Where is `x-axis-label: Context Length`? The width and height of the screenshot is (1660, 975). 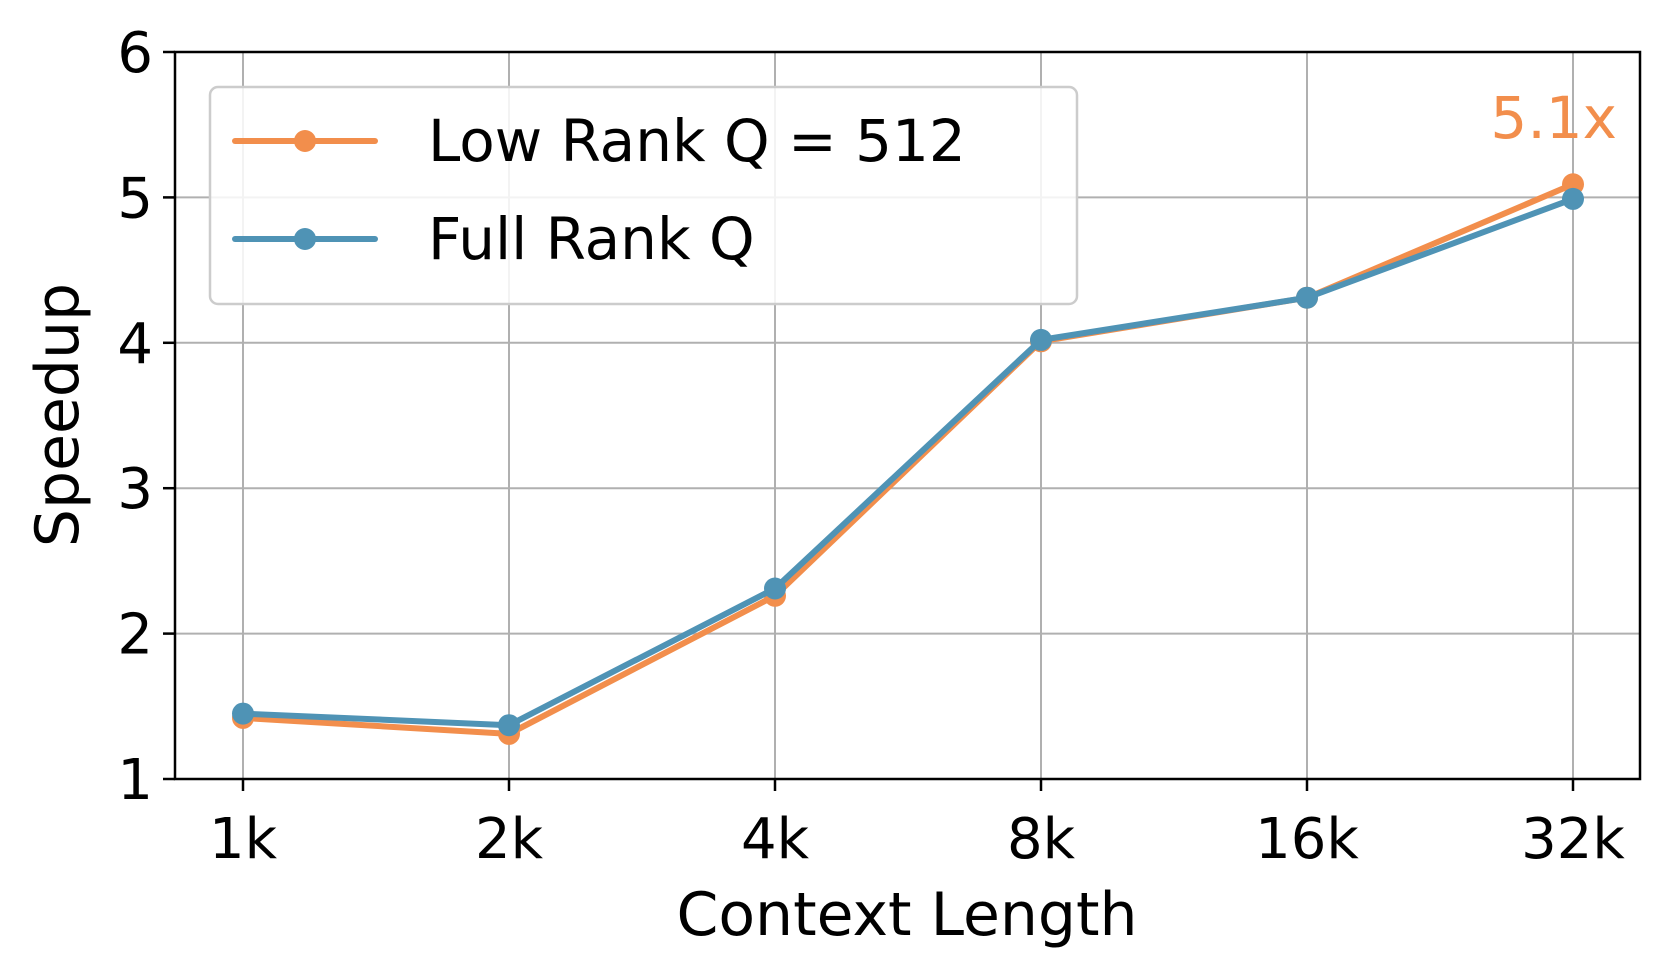
x-axis-label: Context Length is located at coordinates (906, 915).